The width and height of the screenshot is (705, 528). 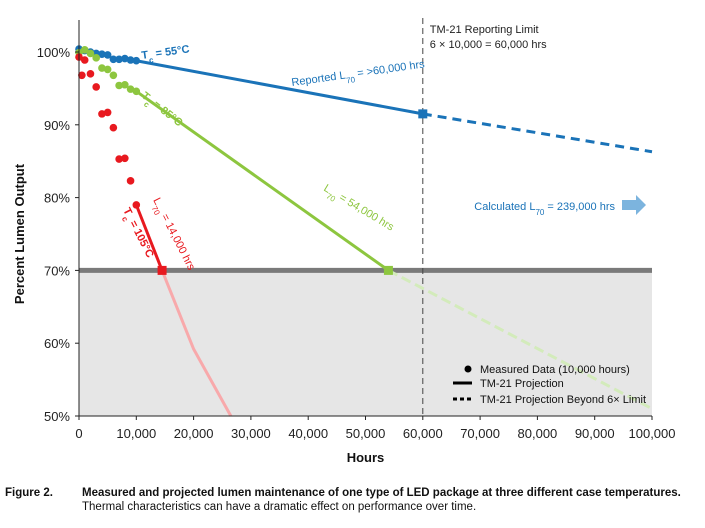 What do you see at coordinates (388, 270) in the screenshot?
I see `series-85-l70-marker` at bounding box center [388, 270].